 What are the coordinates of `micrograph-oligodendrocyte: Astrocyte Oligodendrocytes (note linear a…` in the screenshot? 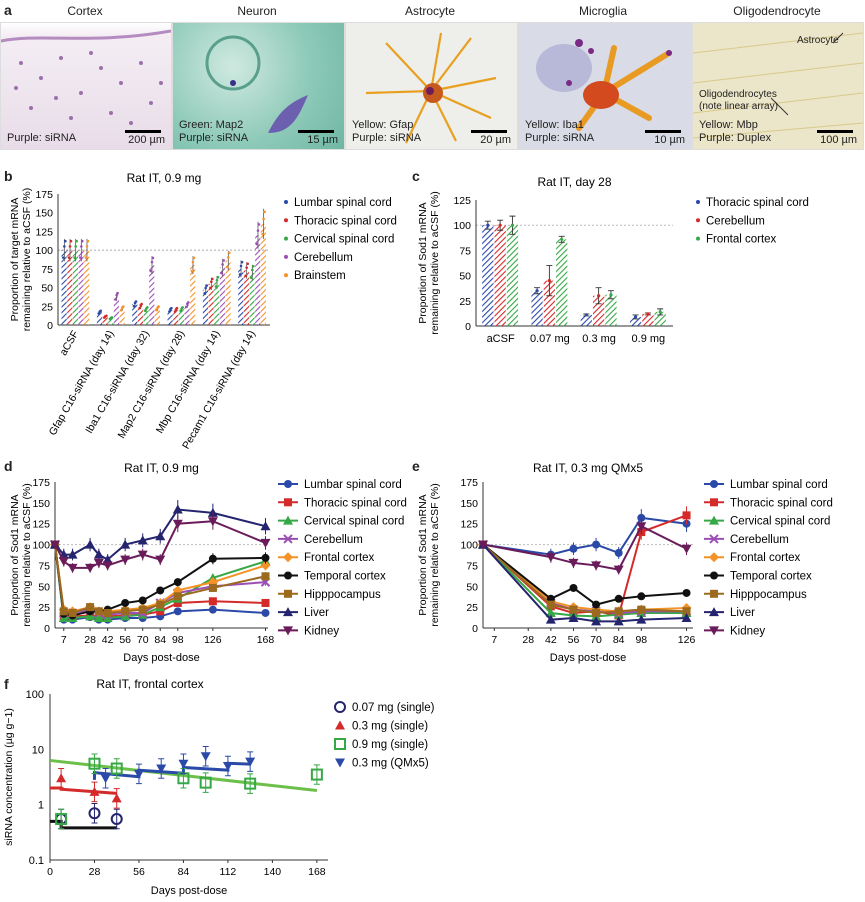 It's located at (778, 86).